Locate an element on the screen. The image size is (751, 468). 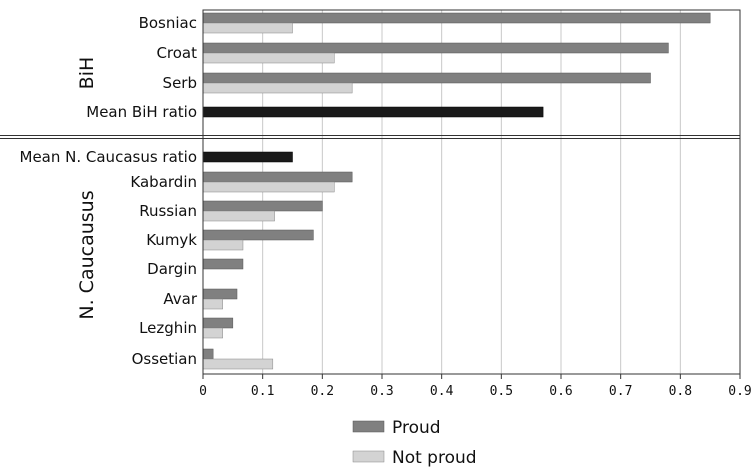
category-label: Lezghin is located at coordinates (168, 328).